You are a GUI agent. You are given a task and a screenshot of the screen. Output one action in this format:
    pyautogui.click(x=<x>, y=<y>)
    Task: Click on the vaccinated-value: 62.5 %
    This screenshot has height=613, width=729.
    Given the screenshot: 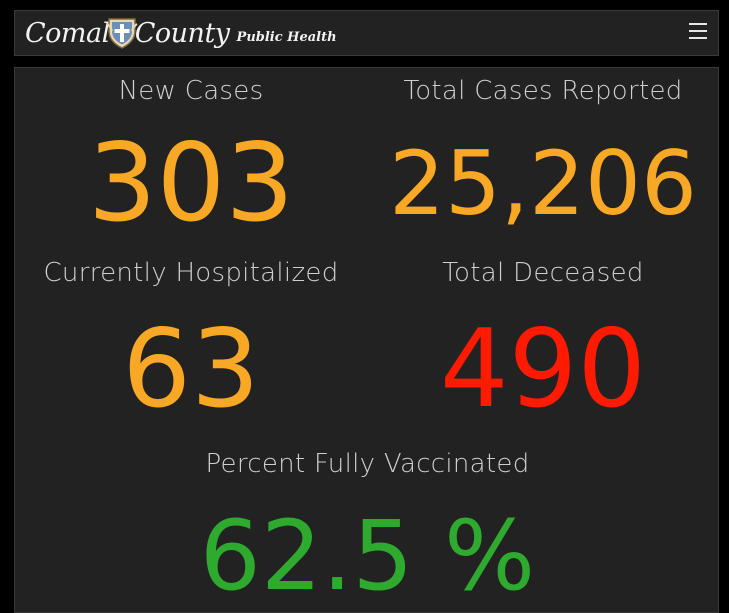 What is the action you would take?
    pyautogui.click(x=367, y=556)
    